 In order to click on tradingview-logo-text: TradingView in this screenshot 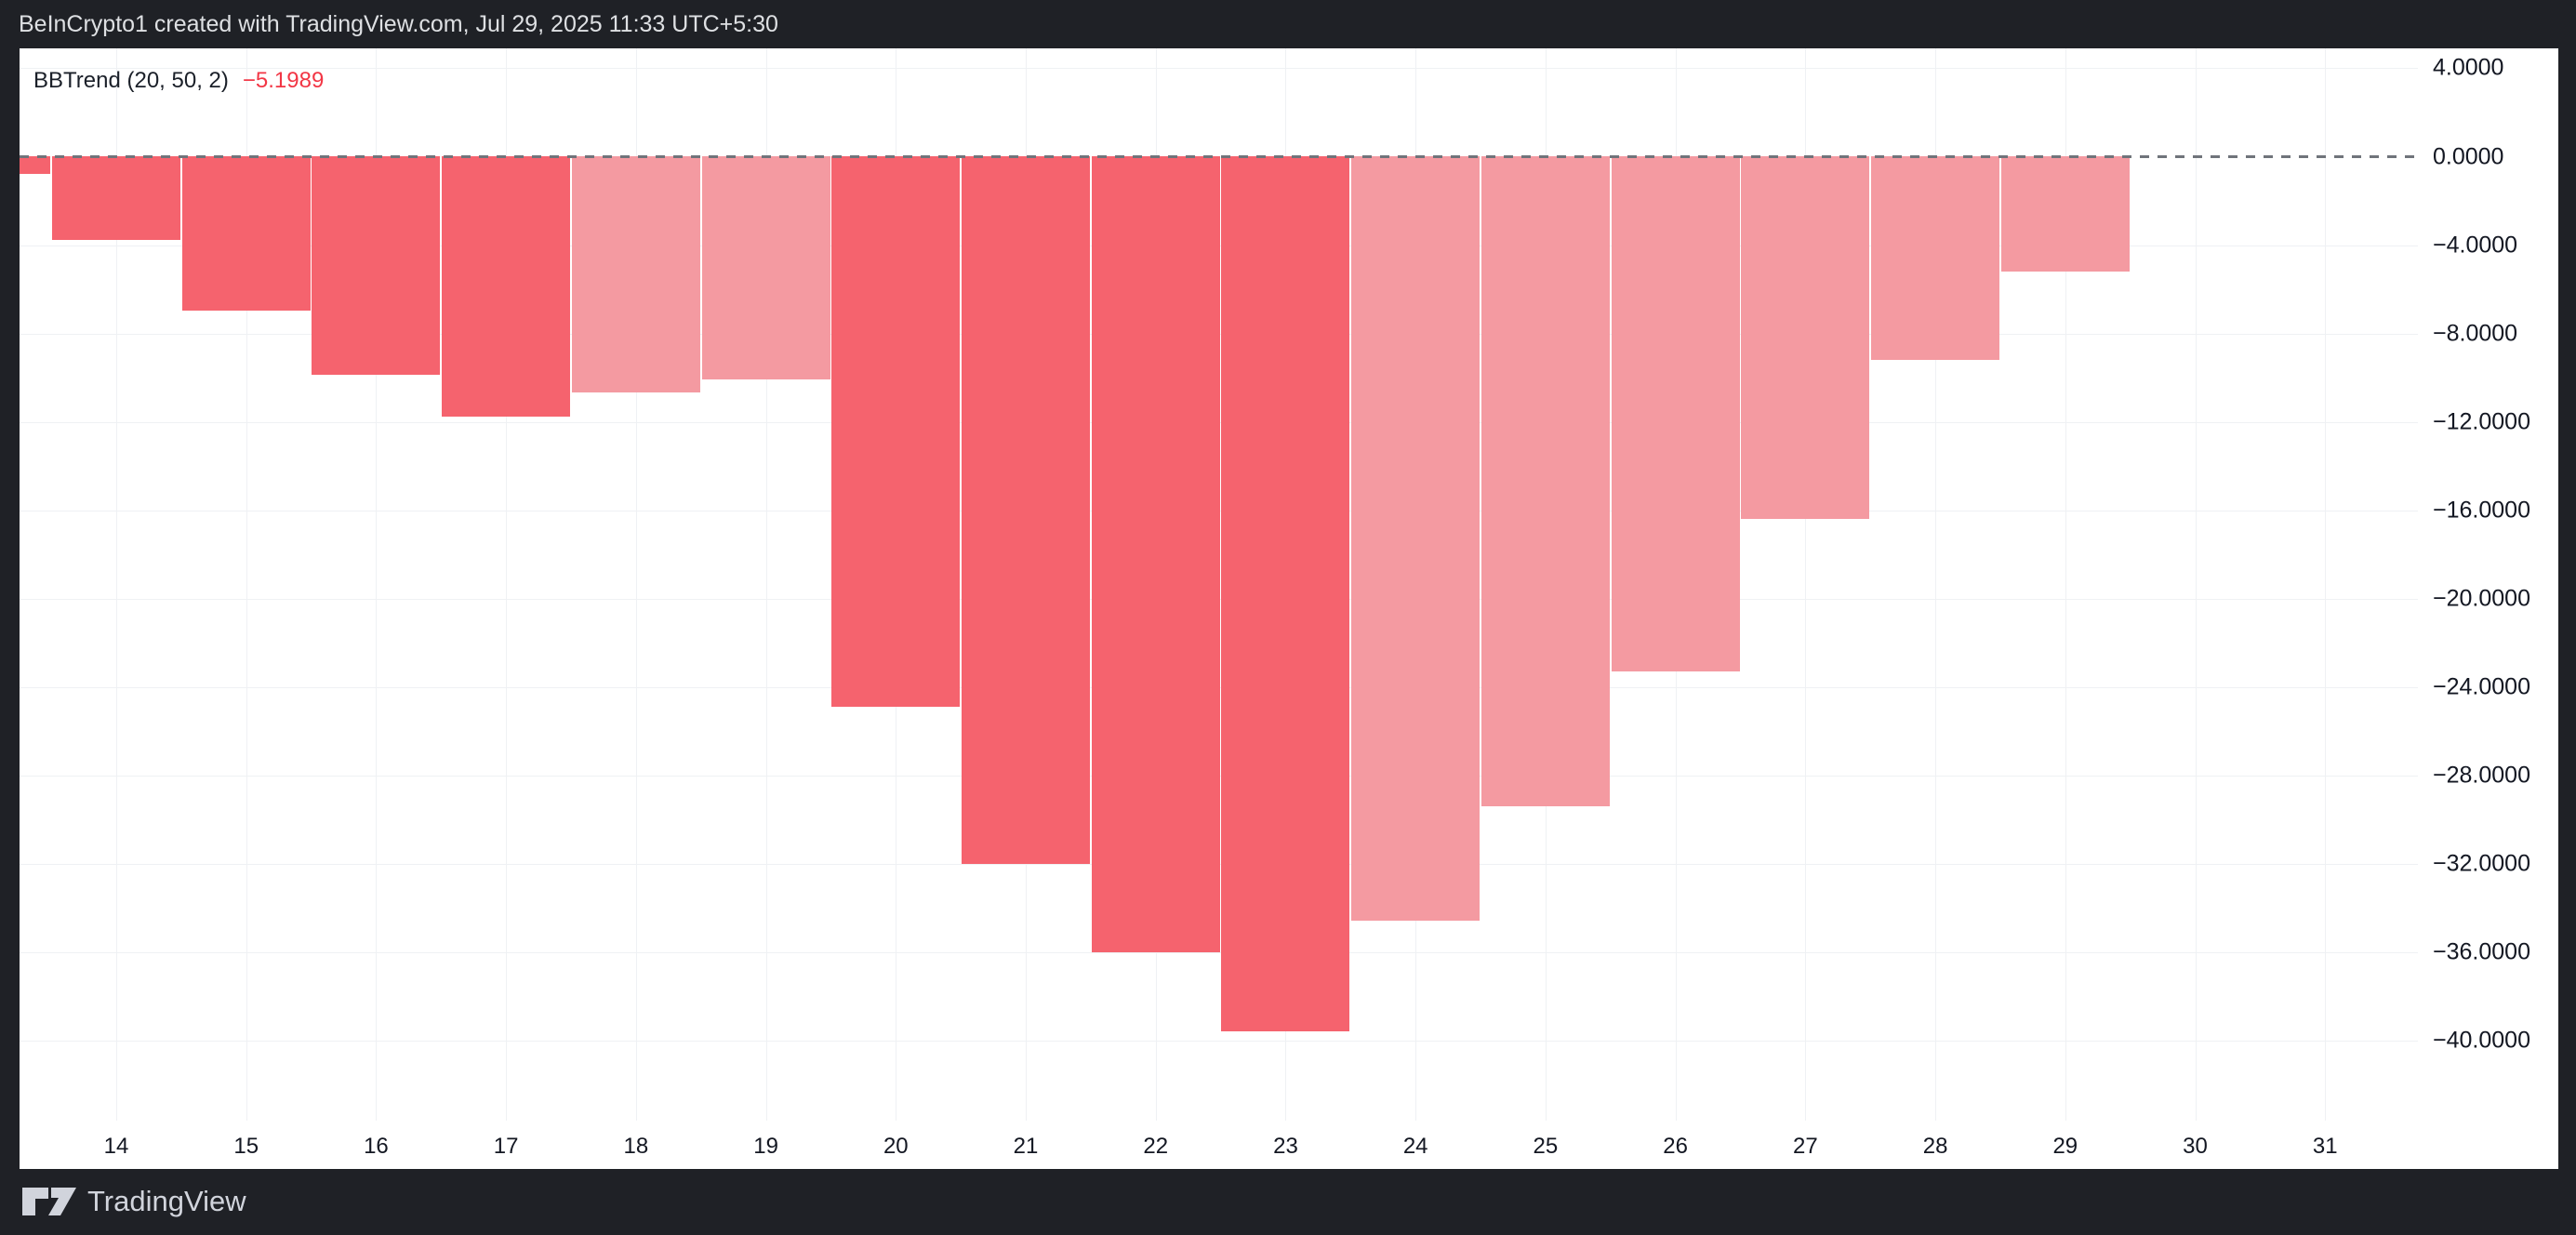, I will do `click(166, 1201)`.